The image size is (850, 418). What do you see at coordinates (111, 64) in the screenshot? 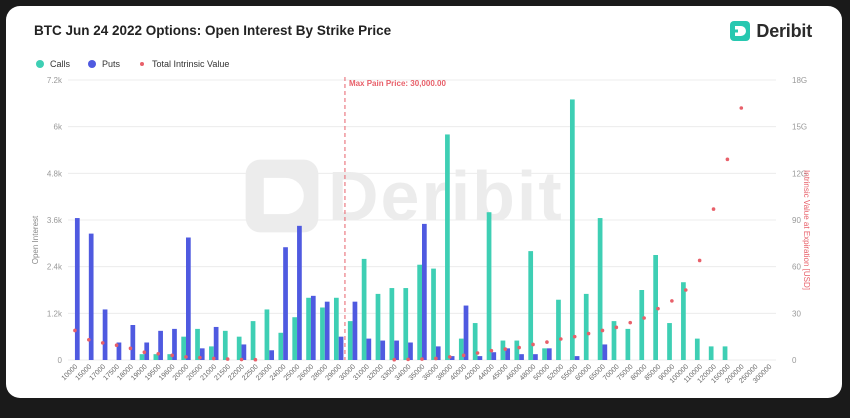
I see `legend-label-puts: Puts` at bounding box center [111, 64].